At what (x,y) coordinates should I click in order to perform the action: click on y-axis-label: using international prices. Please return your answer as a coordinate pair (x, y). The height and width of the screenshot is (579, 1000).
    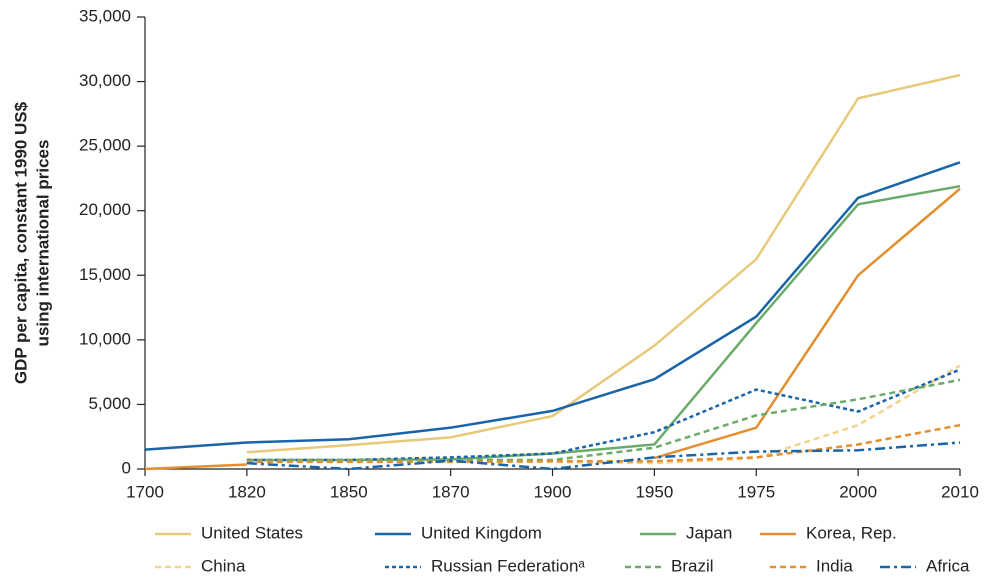
    Looking at the image, I should click on (42, 243).